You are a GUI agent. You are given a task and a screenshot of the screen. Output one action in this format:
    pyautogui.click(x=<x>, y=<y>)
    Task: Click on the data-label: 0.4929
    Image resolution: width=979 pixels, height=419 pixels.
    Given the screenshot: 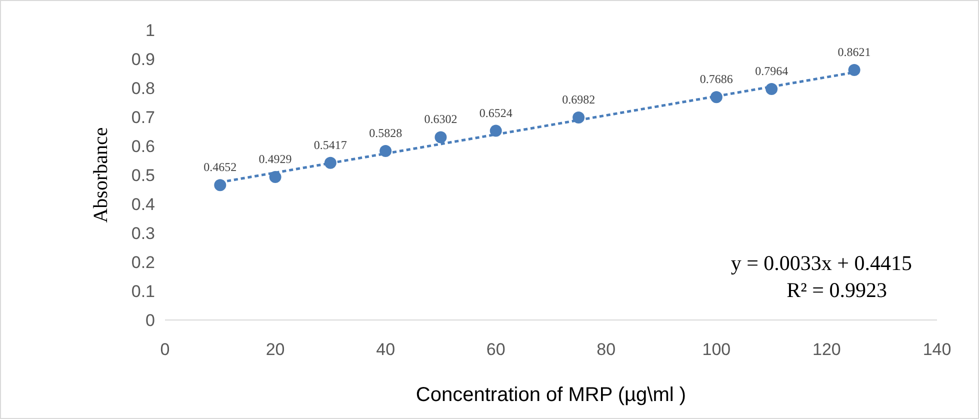 What is the action you would take?
    pyautogui.click(x=275, y=159)
    